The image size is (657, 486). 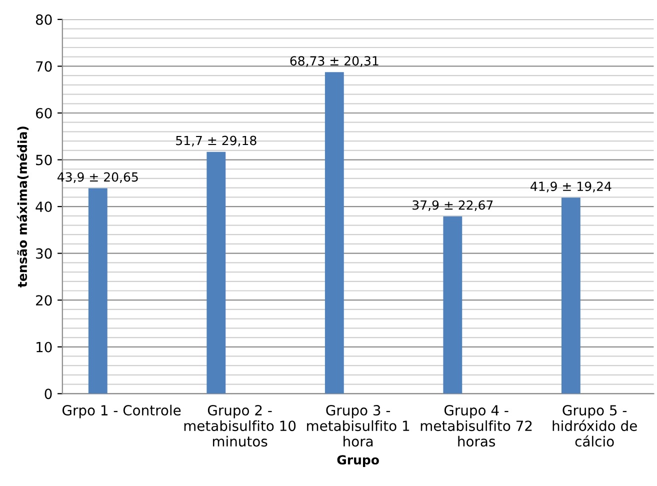 What do you see at coordinates (97, 177) in the screenshot?
I see `data-label: 43,9 ± 20,65` at bounding box center [97, 177].